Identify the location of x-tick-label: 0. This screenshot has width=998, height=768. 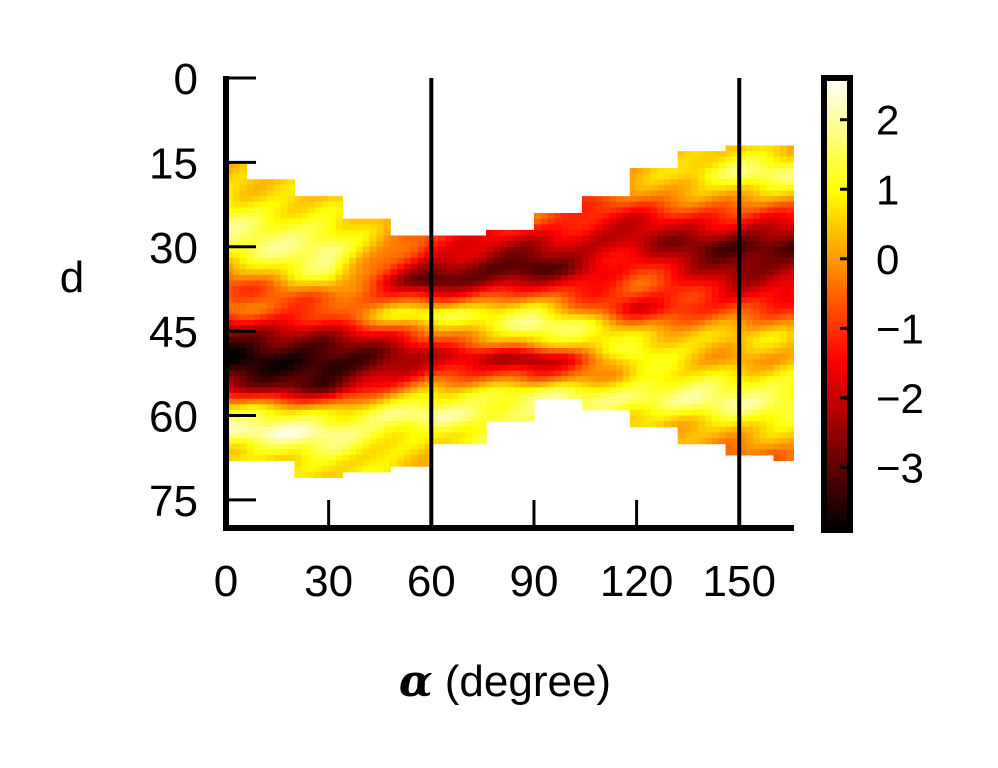
(226, 581).